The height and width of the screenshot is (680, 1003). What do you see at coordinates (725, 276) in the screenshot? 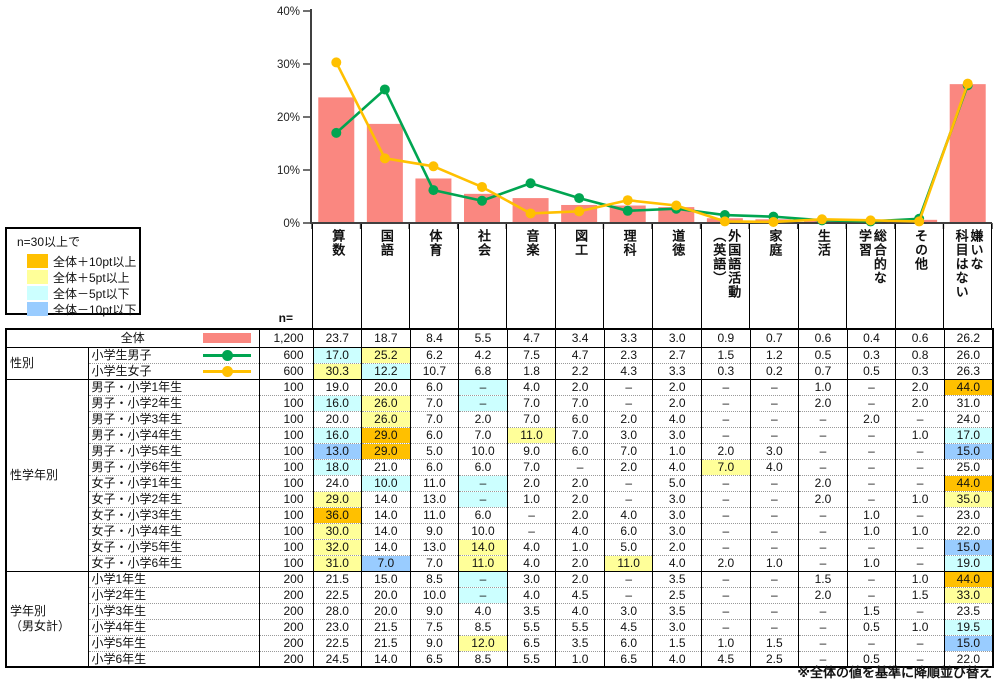
I see `category-cell: 外国語活動 （英語）` at bounding box center [725, 276].